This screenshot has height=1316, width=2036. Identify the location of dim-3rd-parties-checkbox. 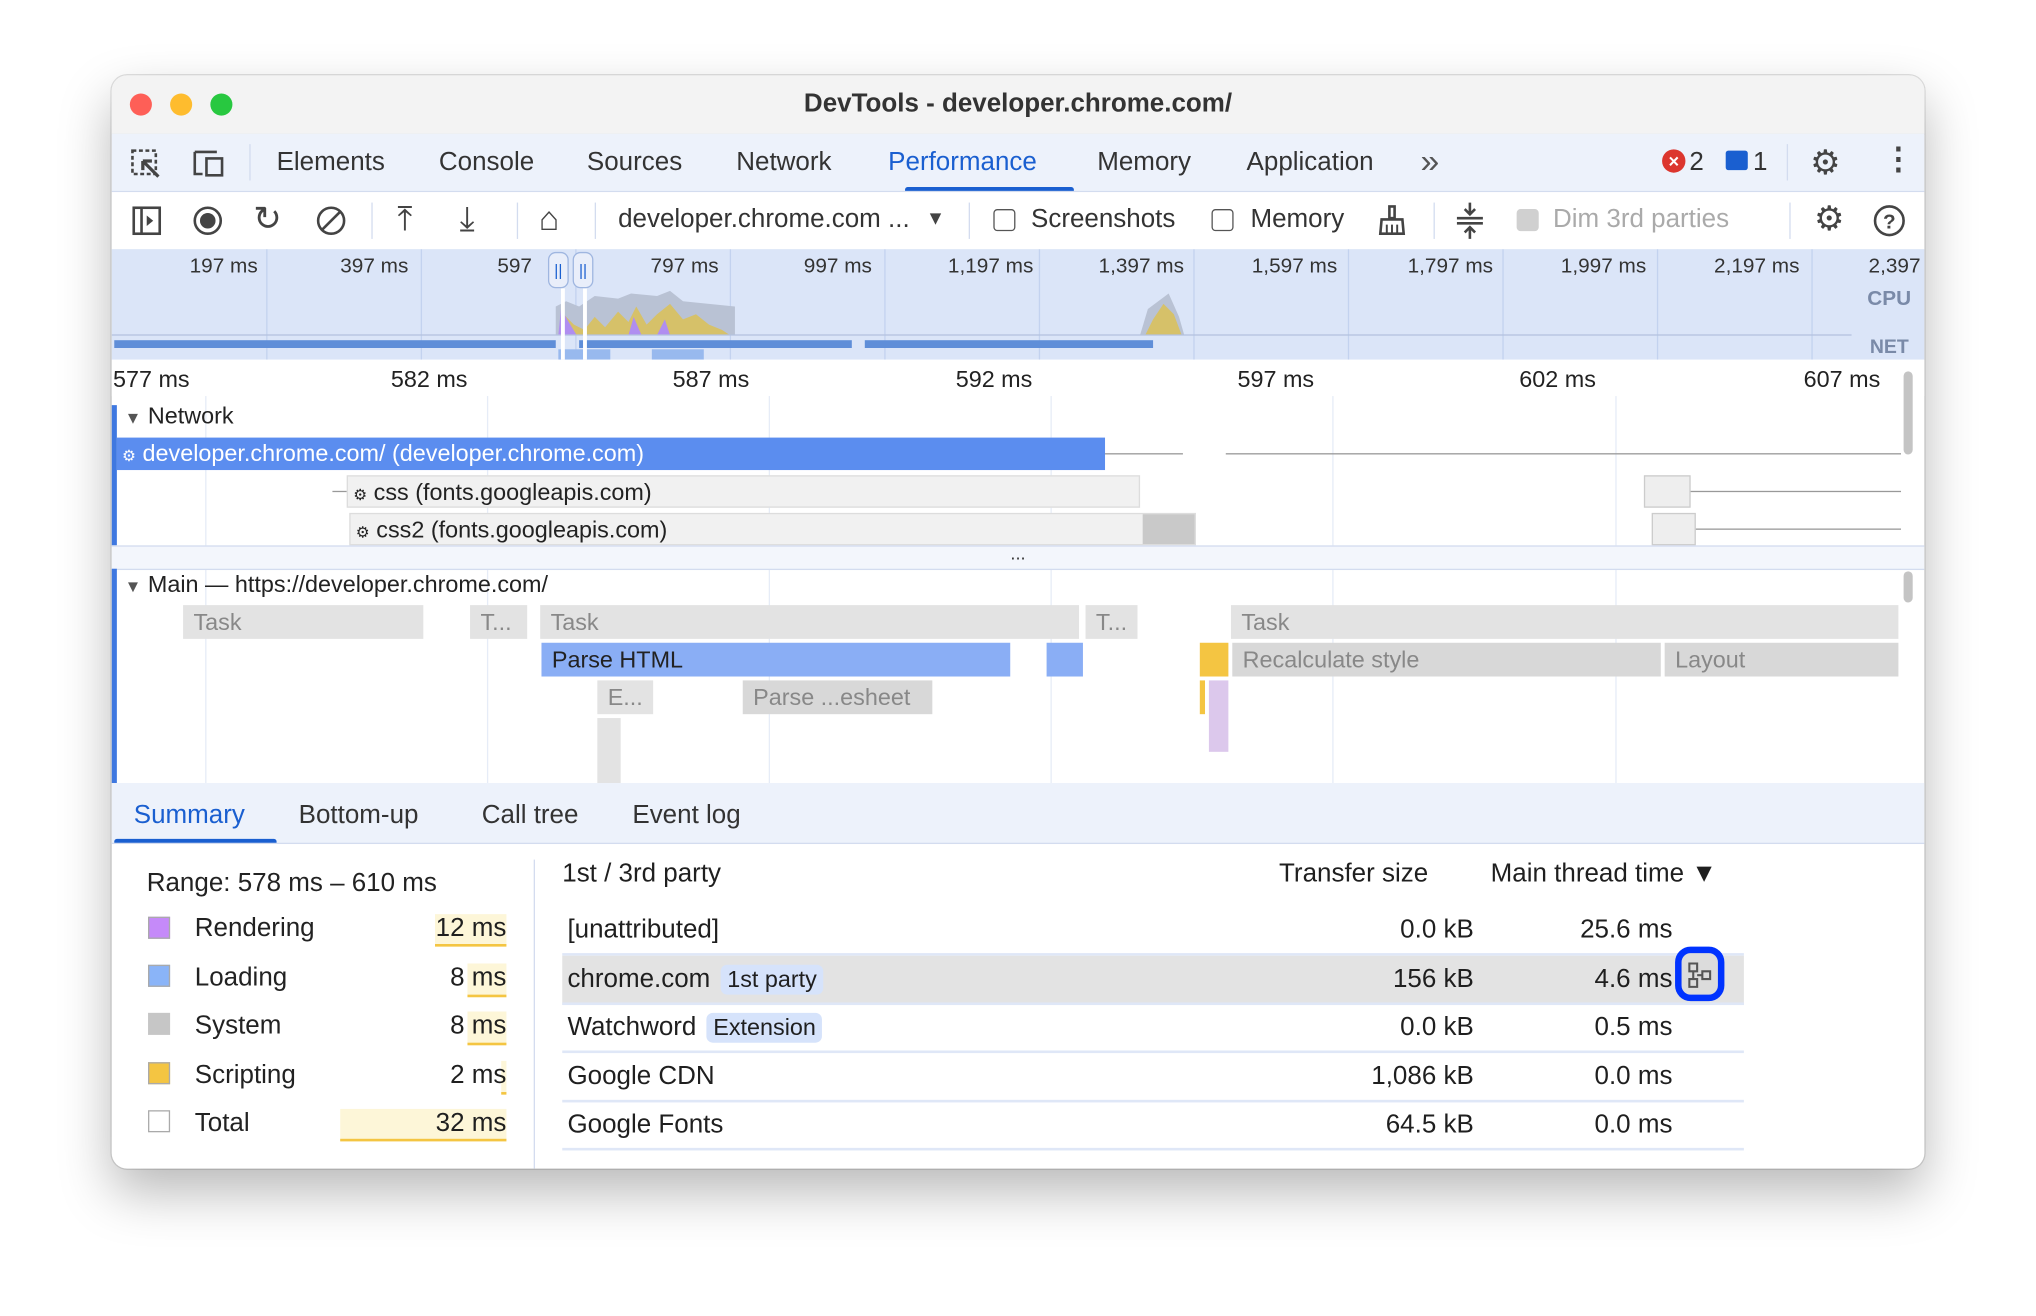
(1527, 220).